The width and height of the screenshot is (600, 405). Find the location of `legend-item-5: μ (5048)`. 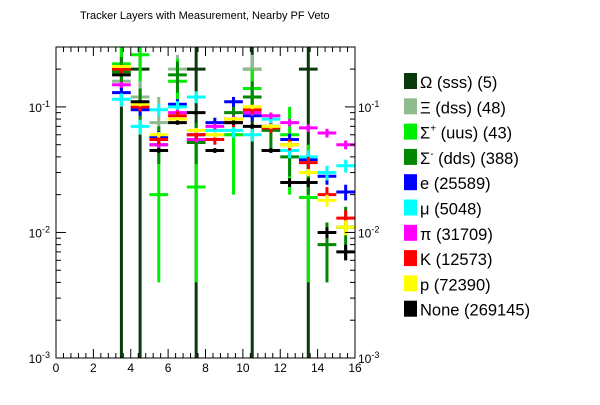

legend-item-5: μ (5048) is located at coordinates (443, 209).